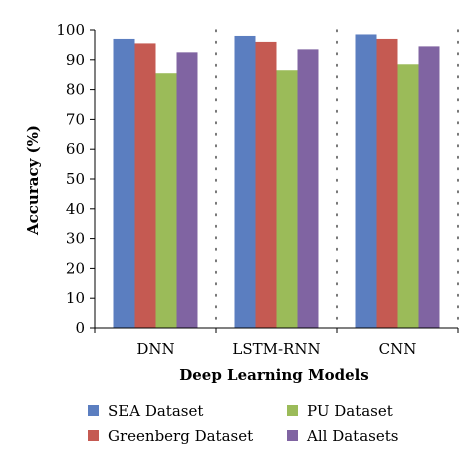 This screenshot has height=474, width=474. Describe the element at coordinates (75, 90) in the screenshot. I see `y-tick-label: 80` at that location.